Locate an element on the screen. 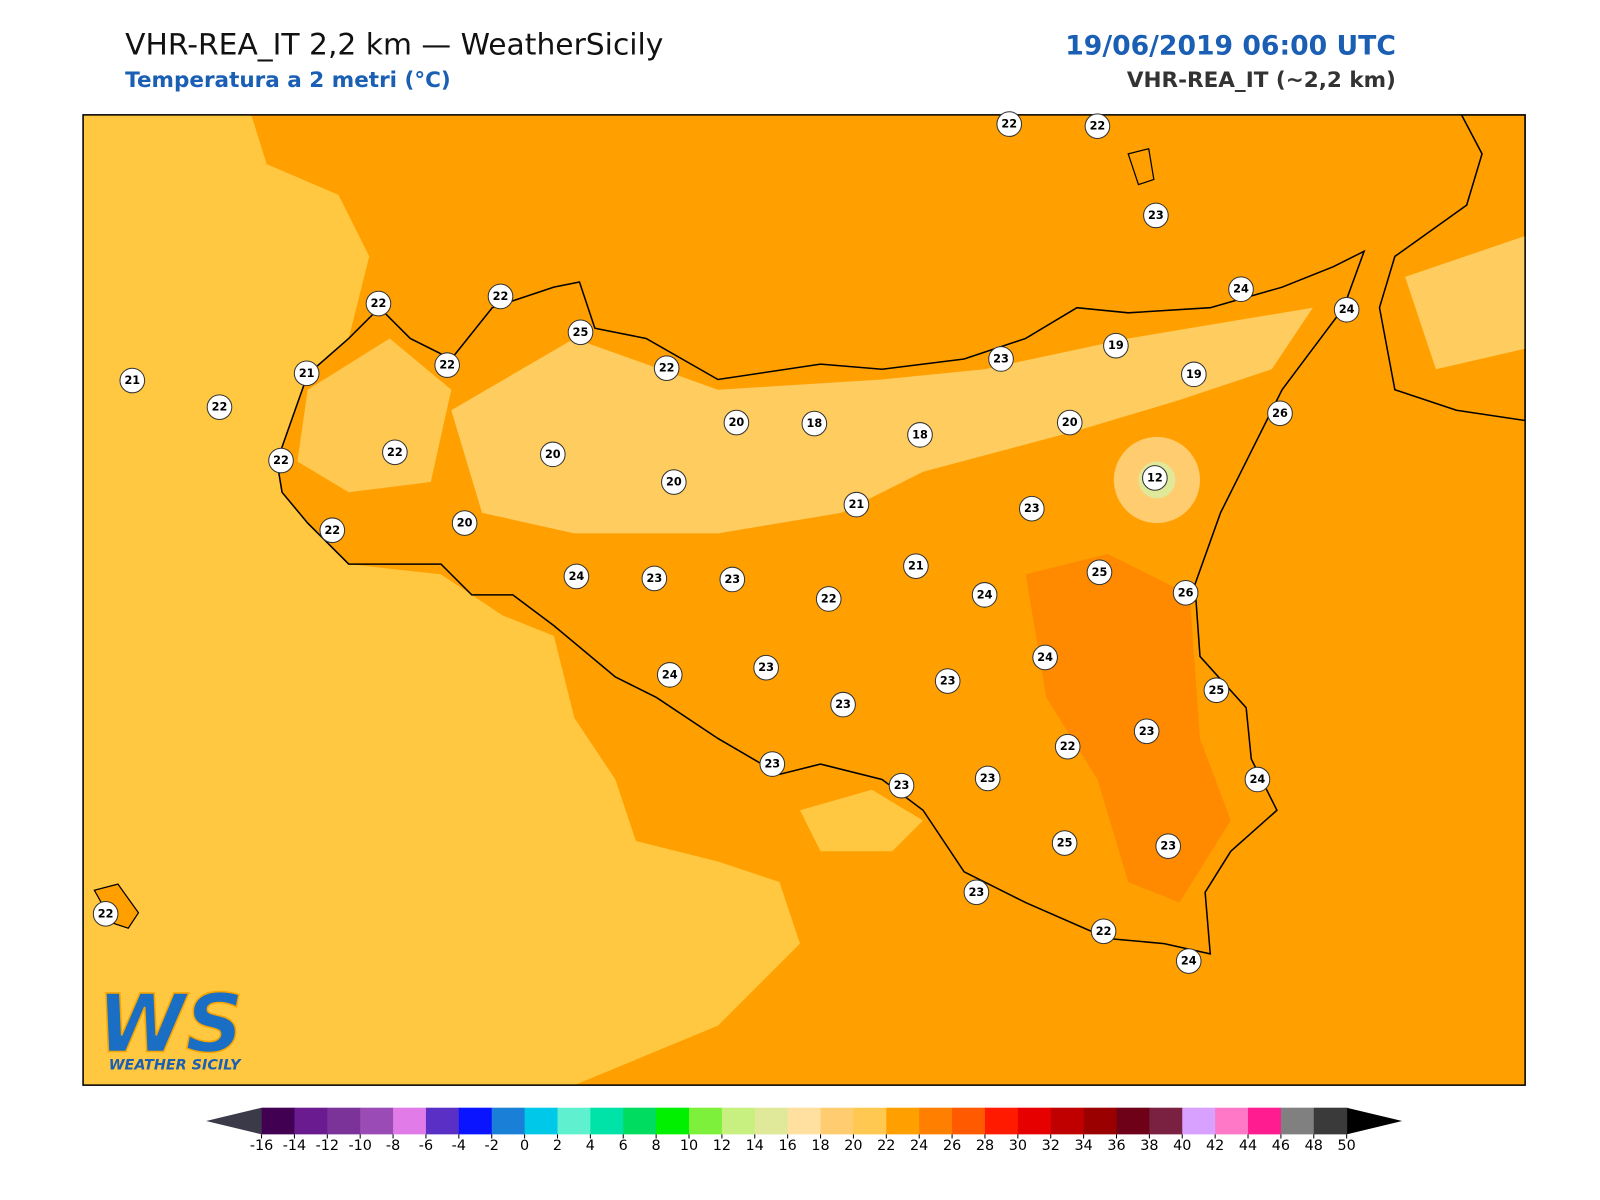 The width and height of the screenshot is (1600, 1200). colorbar-label: 6 is located at coordinates (623, 1146).